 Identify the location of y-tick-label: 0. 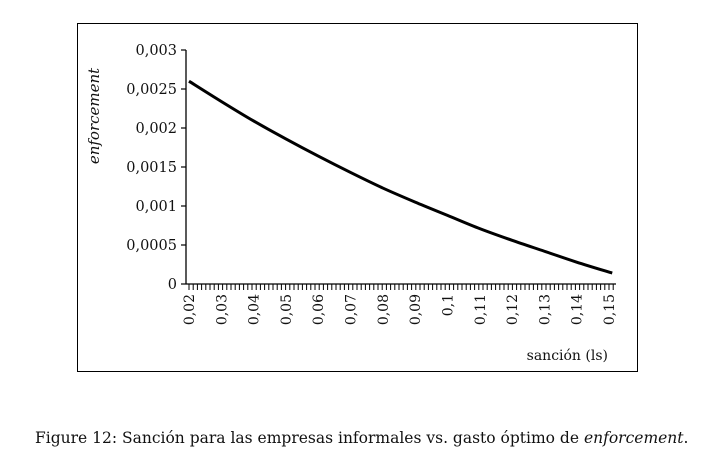
(172, 285).